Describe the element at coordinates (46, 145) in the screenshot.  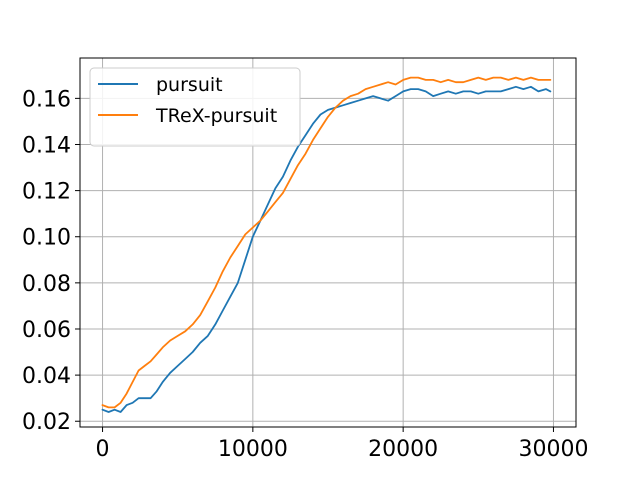
I see `y-tick-label: 0.14` at that location.